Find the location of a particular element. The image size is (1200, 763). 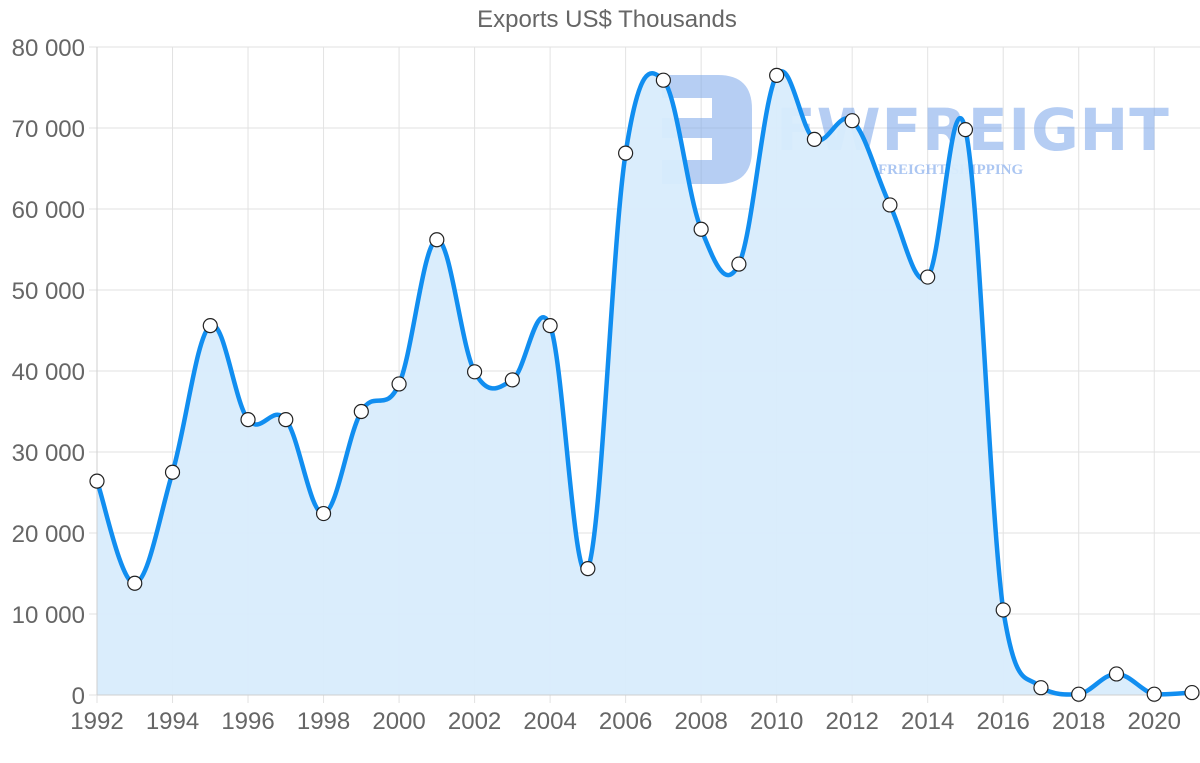

x-tick-label: 2018 is located at coordinates (1078, 721).